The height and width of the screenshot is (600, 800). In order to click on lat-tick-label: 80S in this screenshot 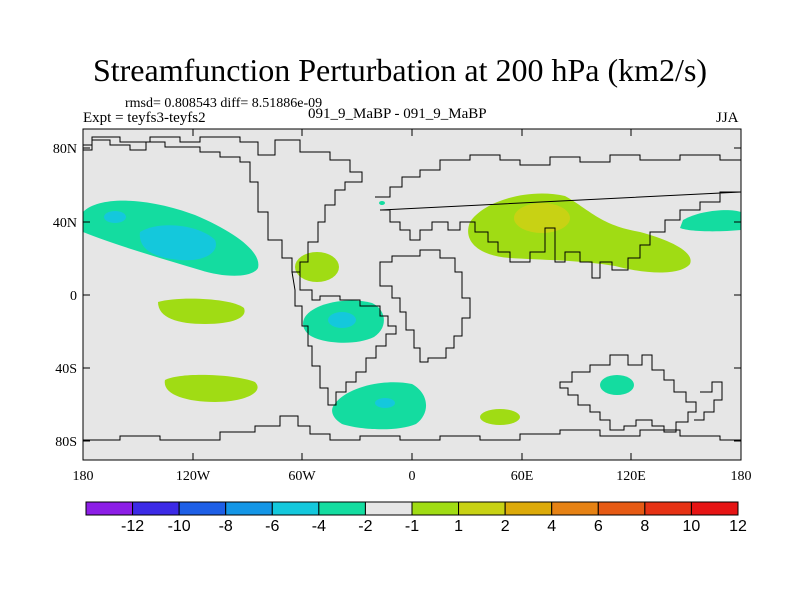, I will do `click(66, 442)`.